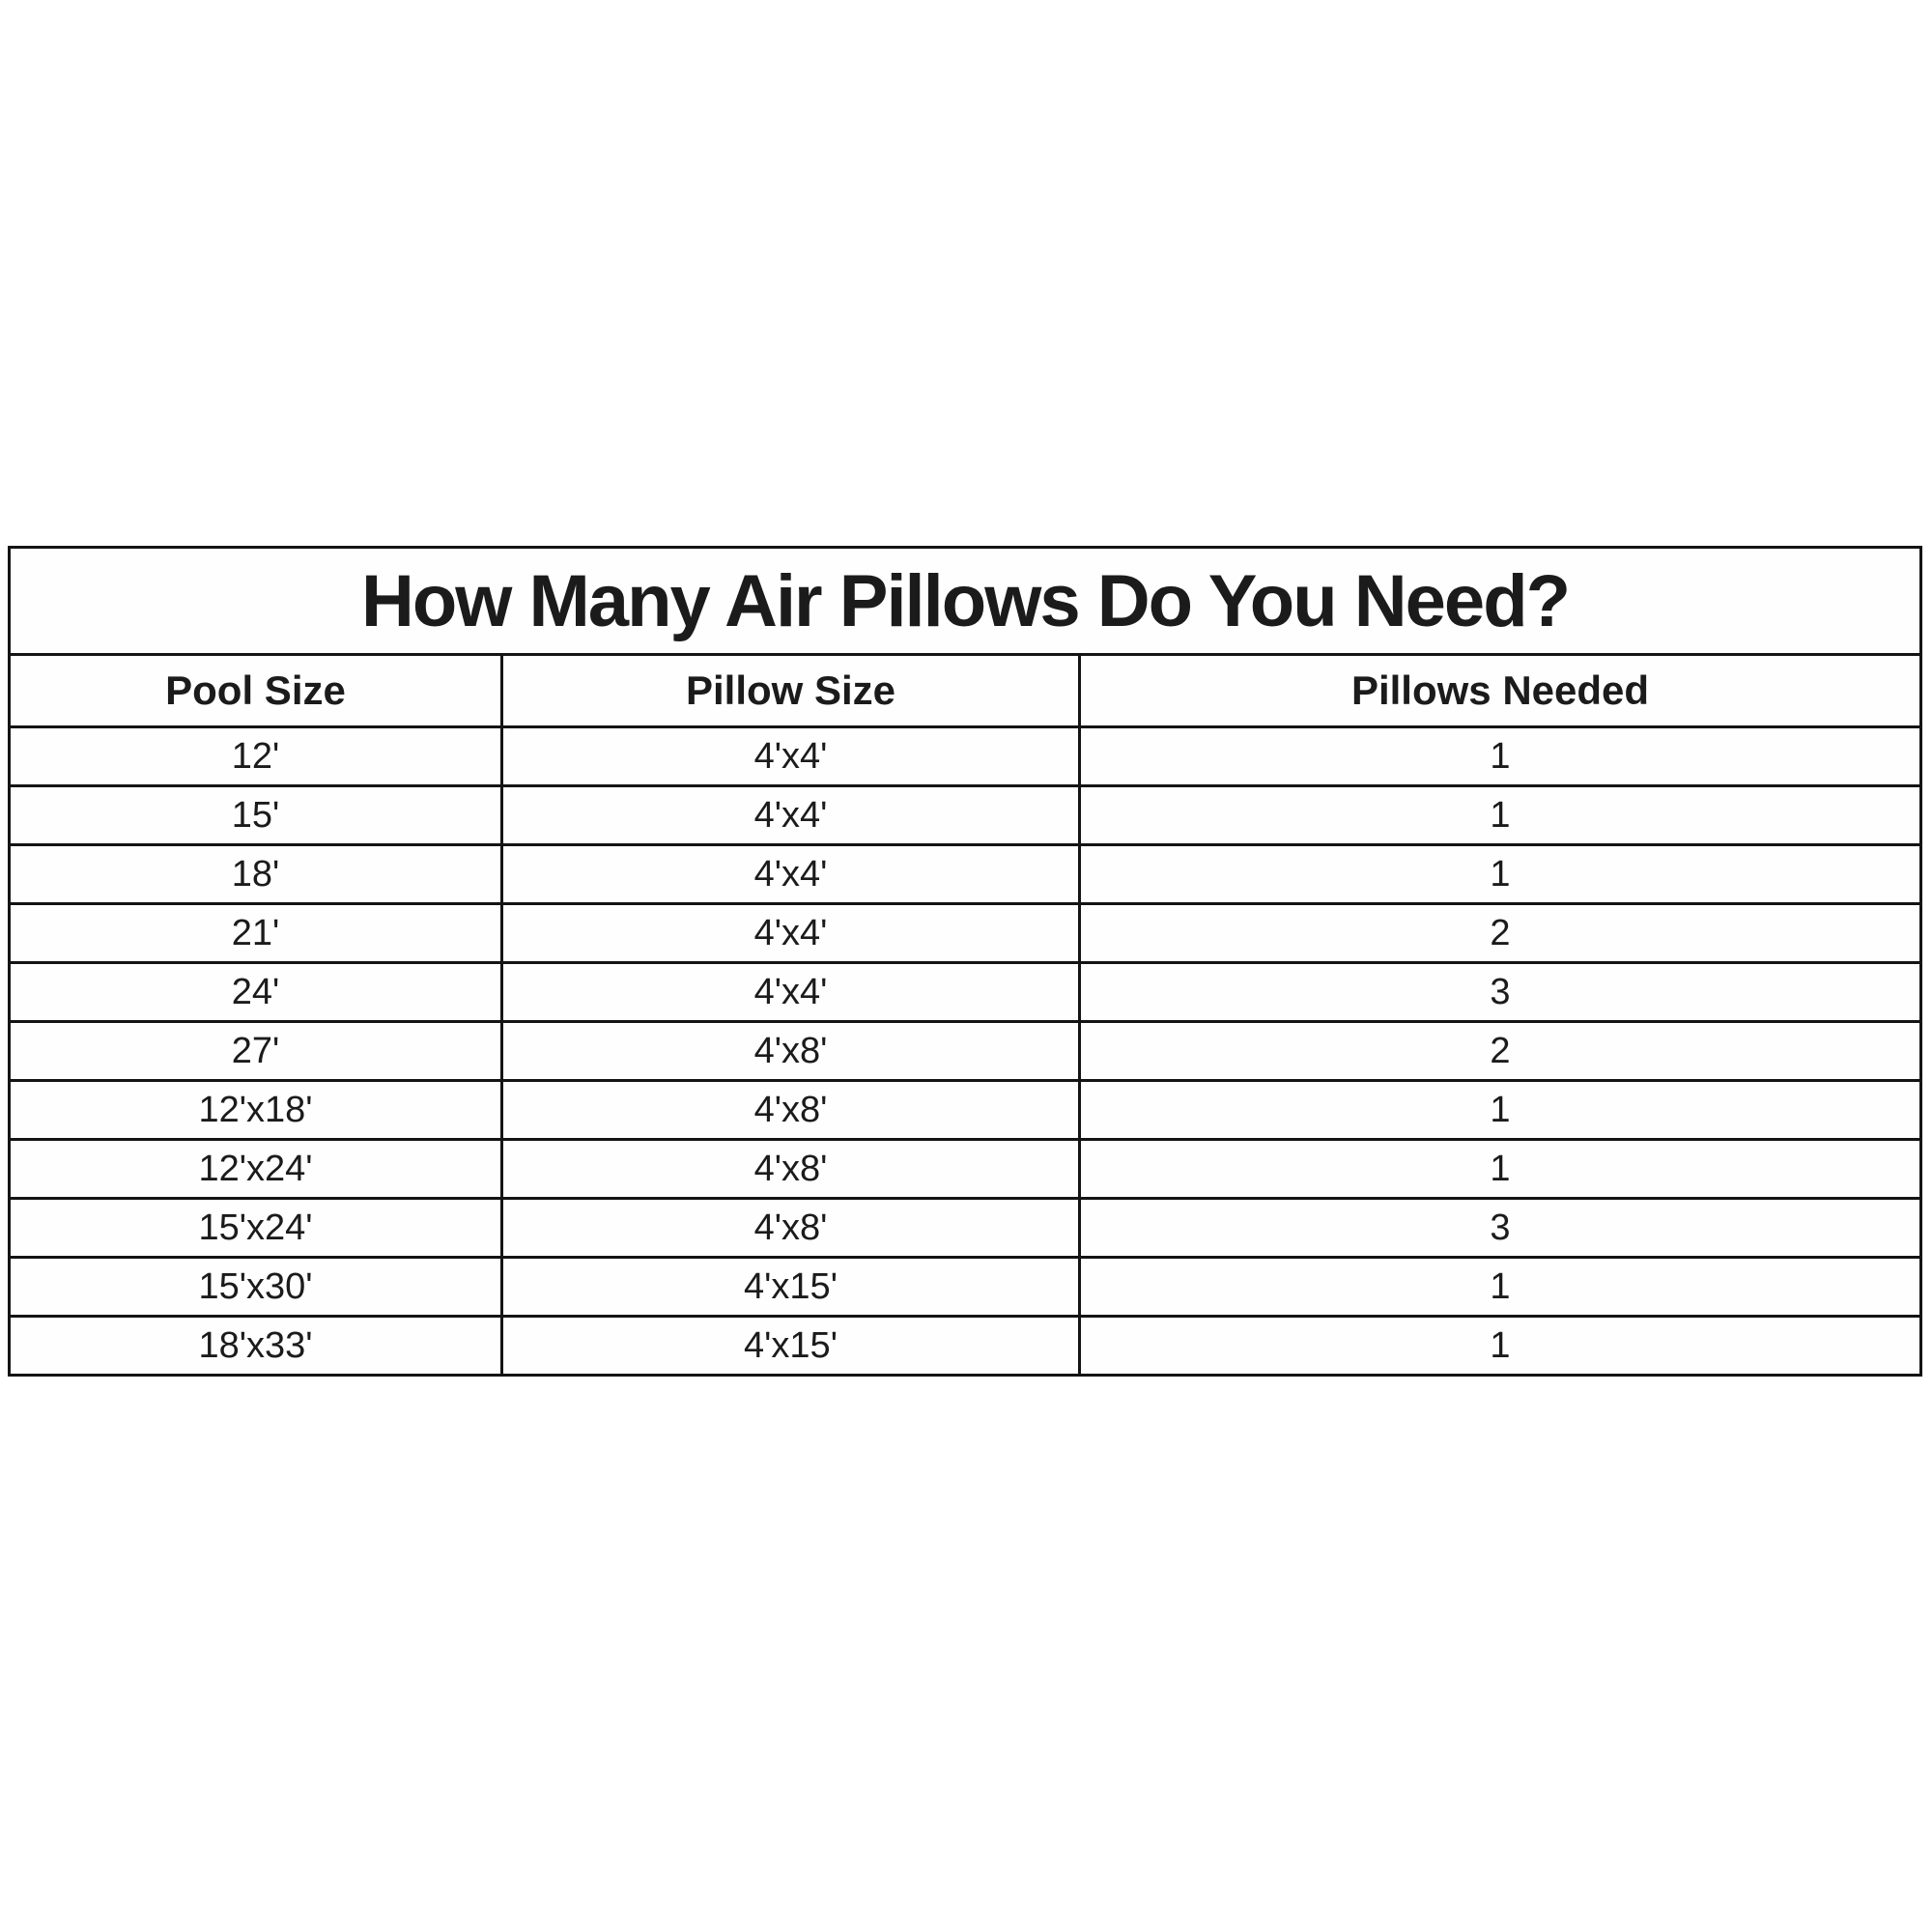  I want to click on table-row: 18'x33' 4'x15' 1, so click(965, 1346).